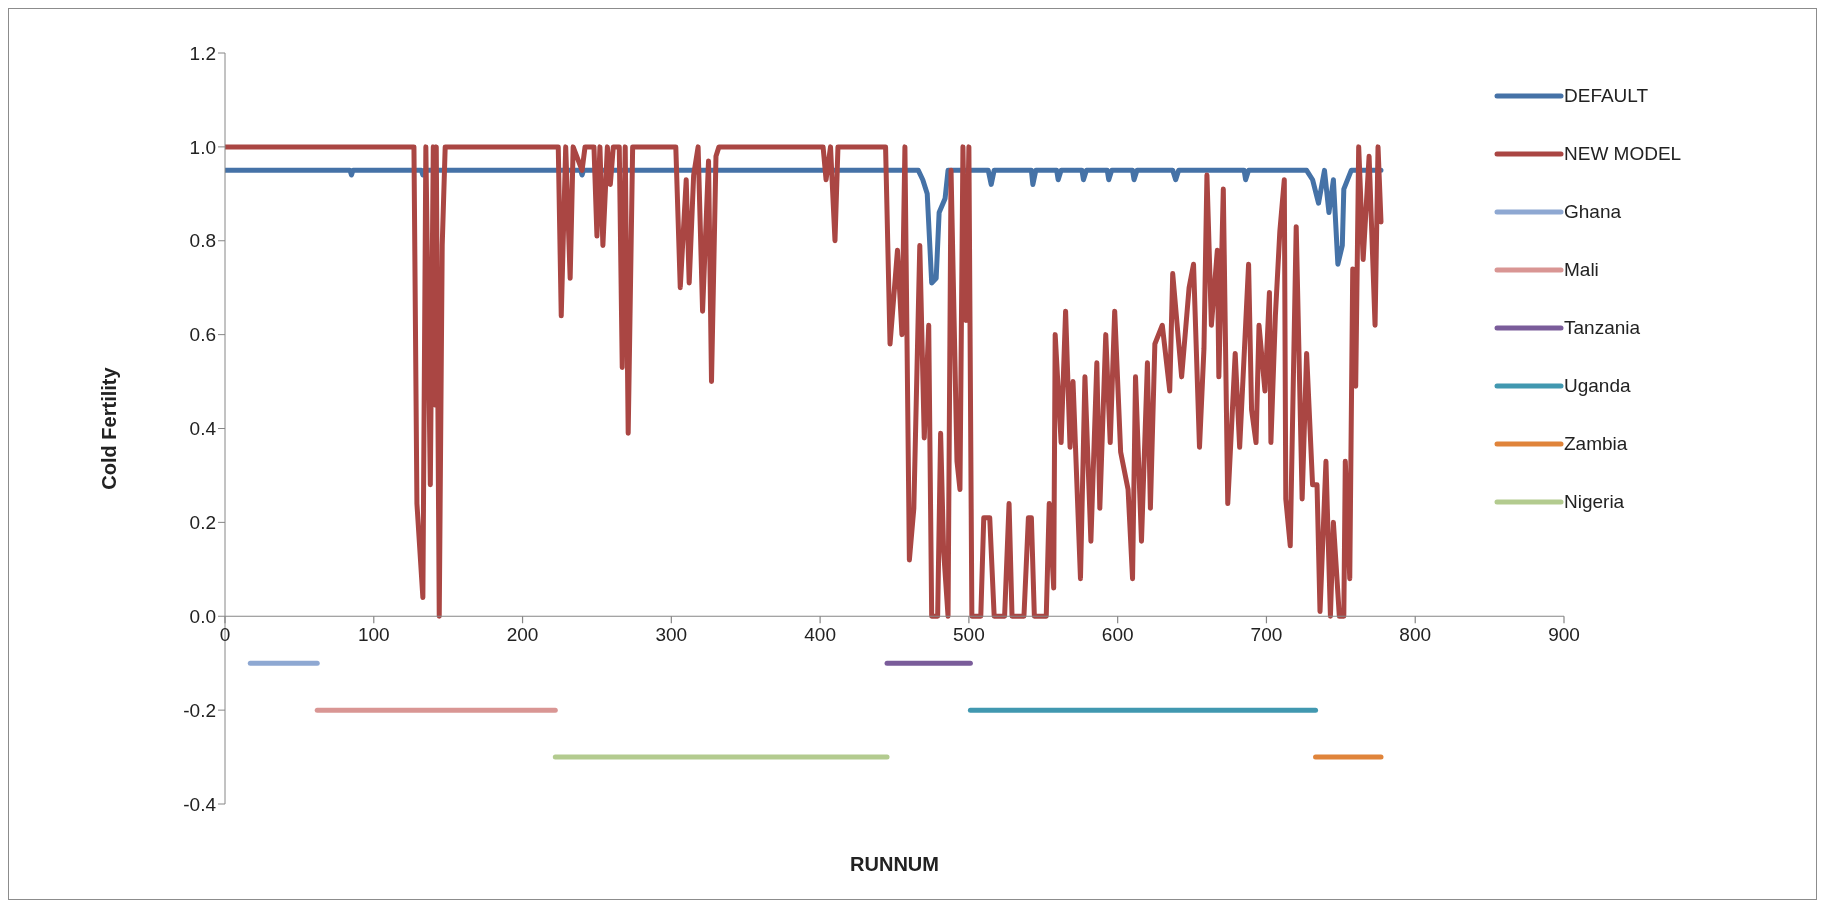 The height and width of the screenshot is (908, 1825). Describe the element at coordinates (1596, 444) in the screenshot. I see `legend-label: Zambia` at that location.